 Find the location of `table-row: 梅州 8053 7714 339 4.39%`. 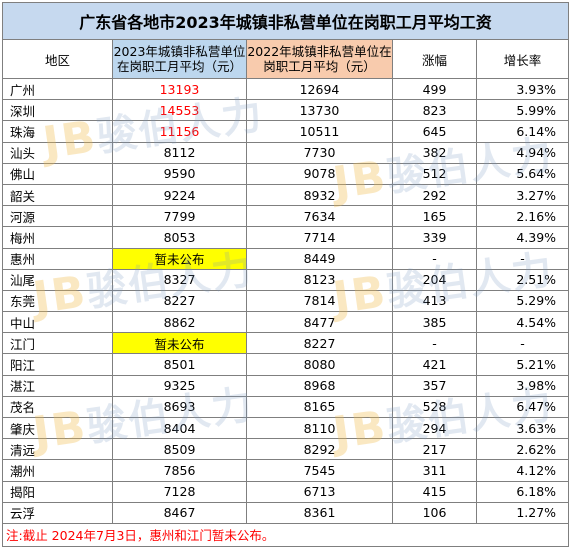

table-row: 梅州 8053 7714 339 4.39% is located at coordinates (286, 237).